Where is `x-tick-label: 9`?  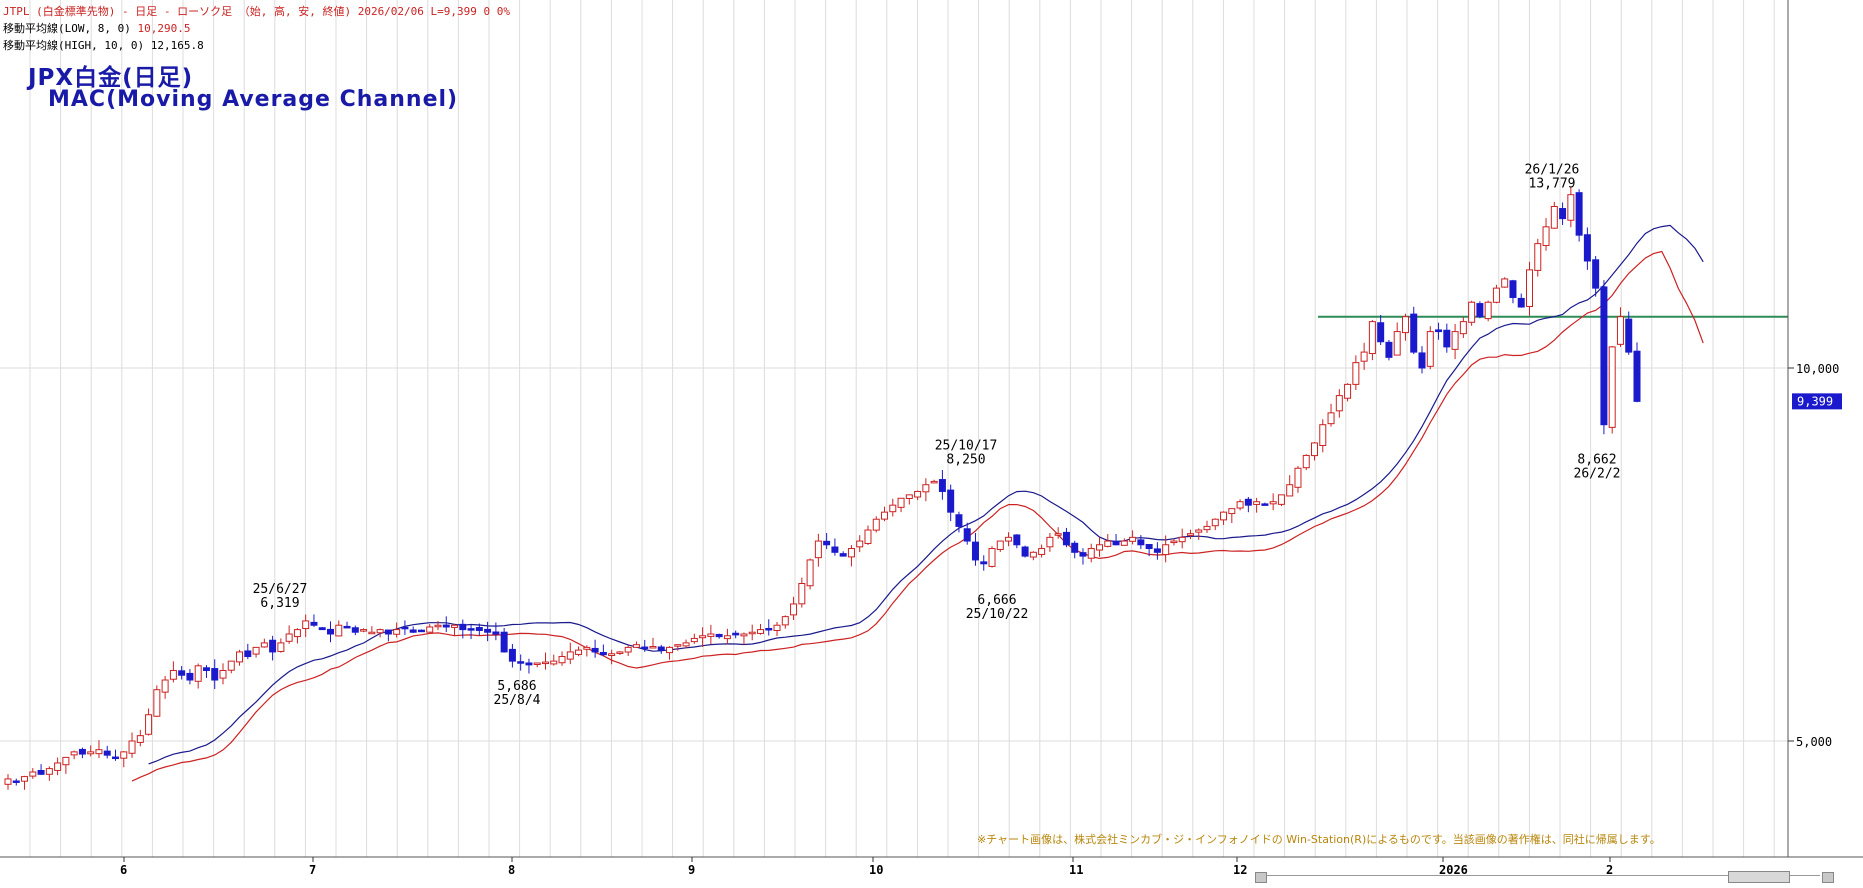
x-tick-label: 9 is located at coordinates (691, 870).